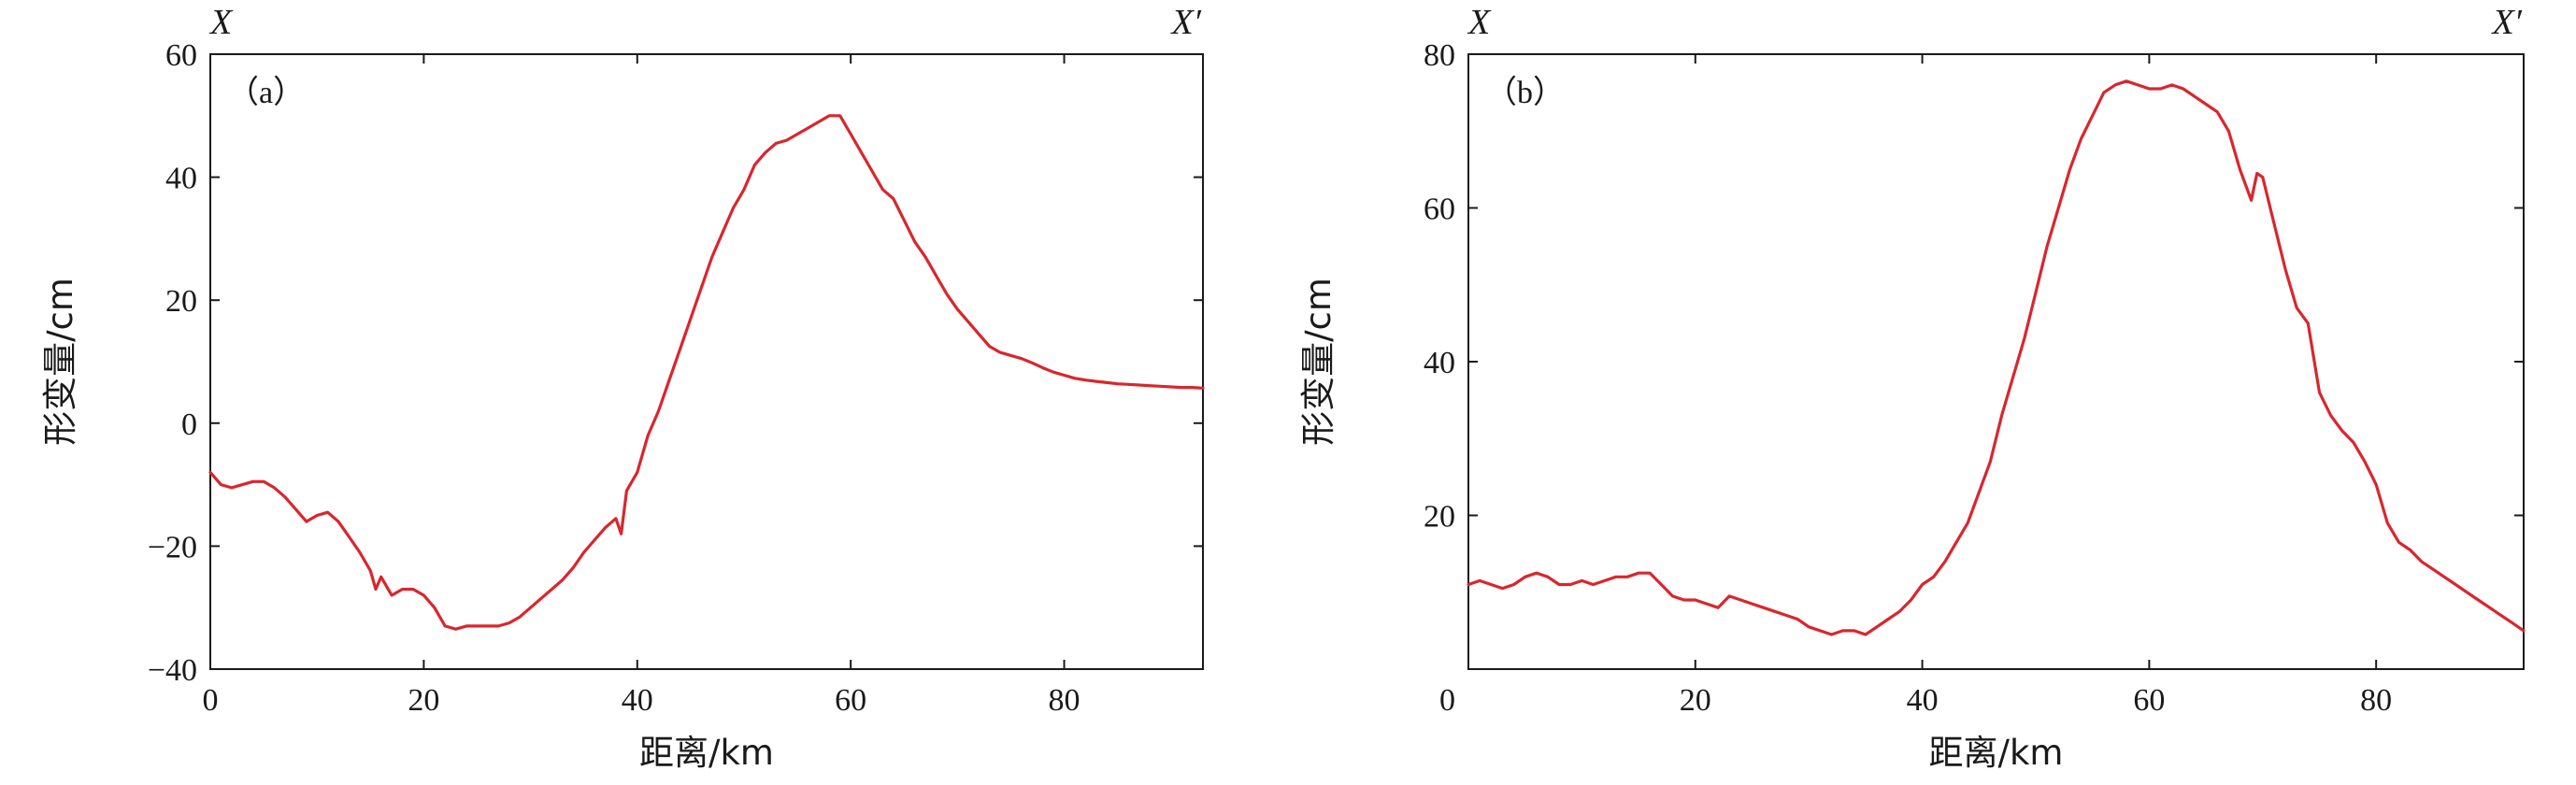  What do you see at coordinates (1525, 92) in the screenshot?
I see `panel-label: （b）` at bounding box center [1525, 92].